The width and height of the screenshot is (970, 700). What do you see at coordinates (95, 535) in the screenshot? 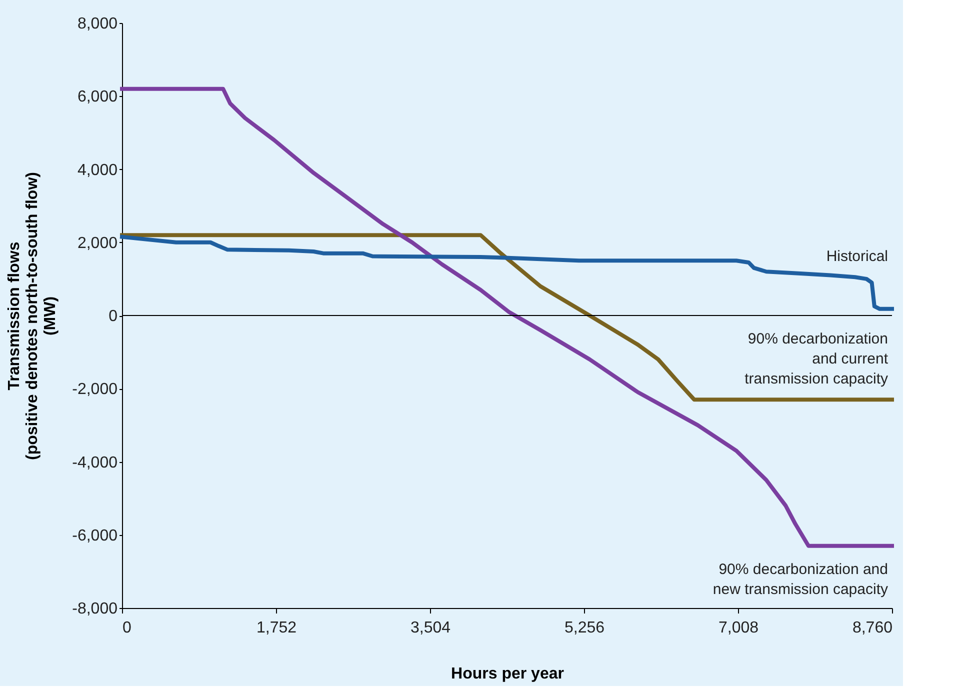
I see `y-tick-label: -6,000` at bounding box center [95, 535].